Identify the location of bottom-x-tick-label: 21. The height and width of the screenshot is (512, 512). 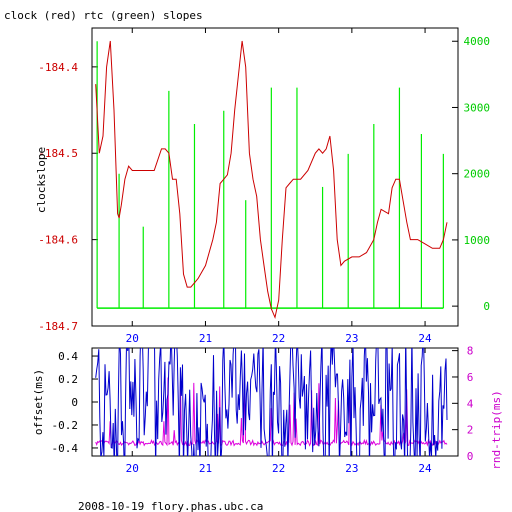
(205, 468).